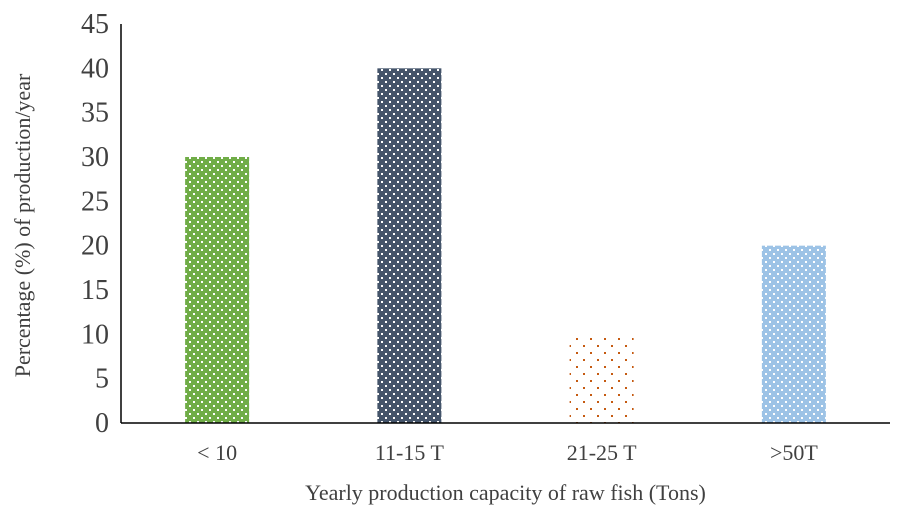 The width and height of the screenshot is (909, 507). Describe the element at coordinates (102, 379) in the screenshot. I see `y-tick-label: 5` at that location.